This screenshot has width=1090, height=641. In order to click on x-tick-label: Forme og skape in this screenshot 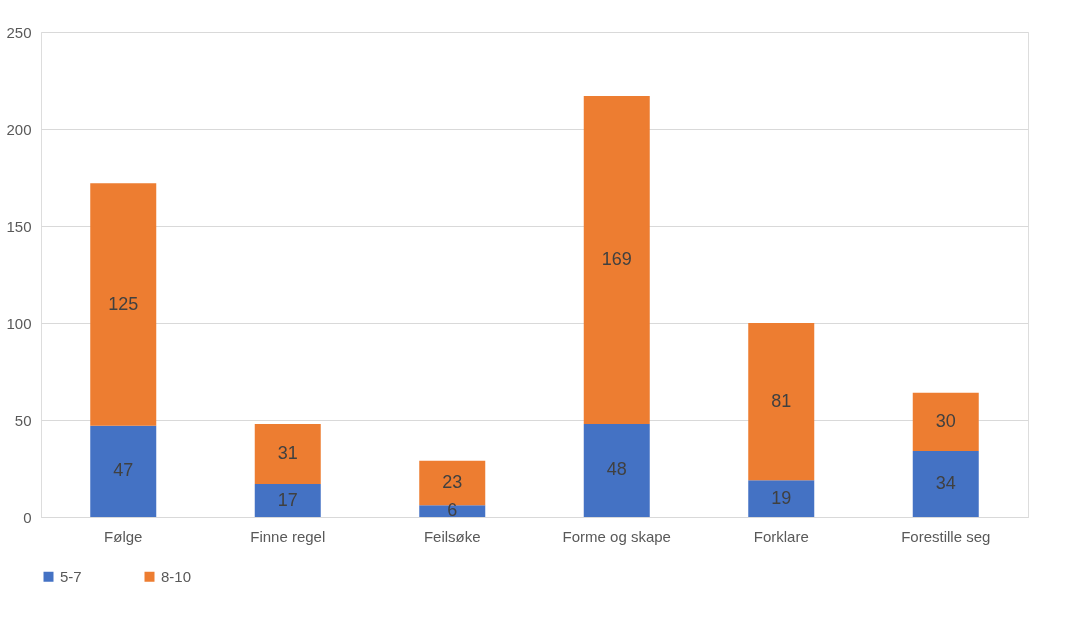, I will do `click(616, 536)`.